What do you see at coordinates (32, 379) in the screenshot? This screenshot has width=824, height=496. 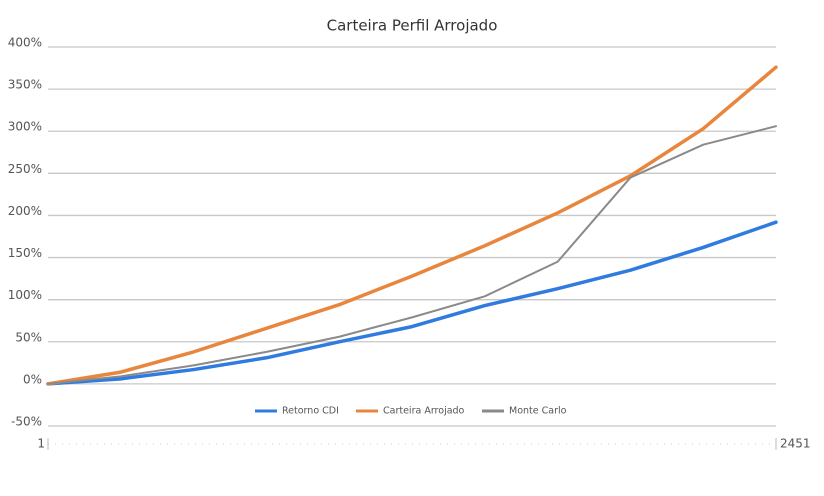 I see `y-tick-label: 0%` at bounding box center [32, 379].